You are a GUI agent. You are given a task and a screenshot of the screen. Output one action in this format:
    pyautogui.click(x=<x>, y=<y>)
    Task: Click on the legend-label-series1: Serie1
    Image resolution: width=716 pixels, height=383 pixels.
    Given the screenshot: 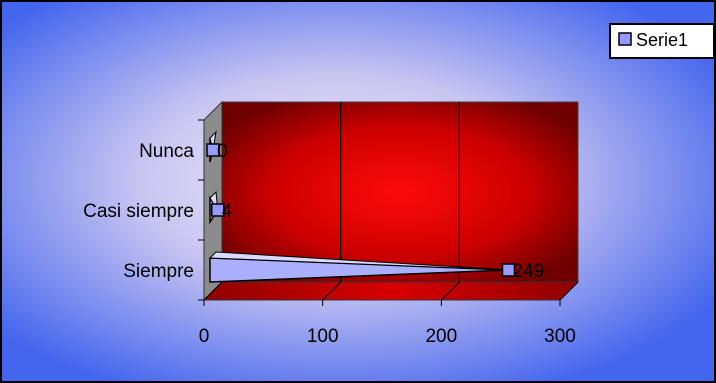 What is the action you would take?
    pyautogui.click(x=662, y=40)
    